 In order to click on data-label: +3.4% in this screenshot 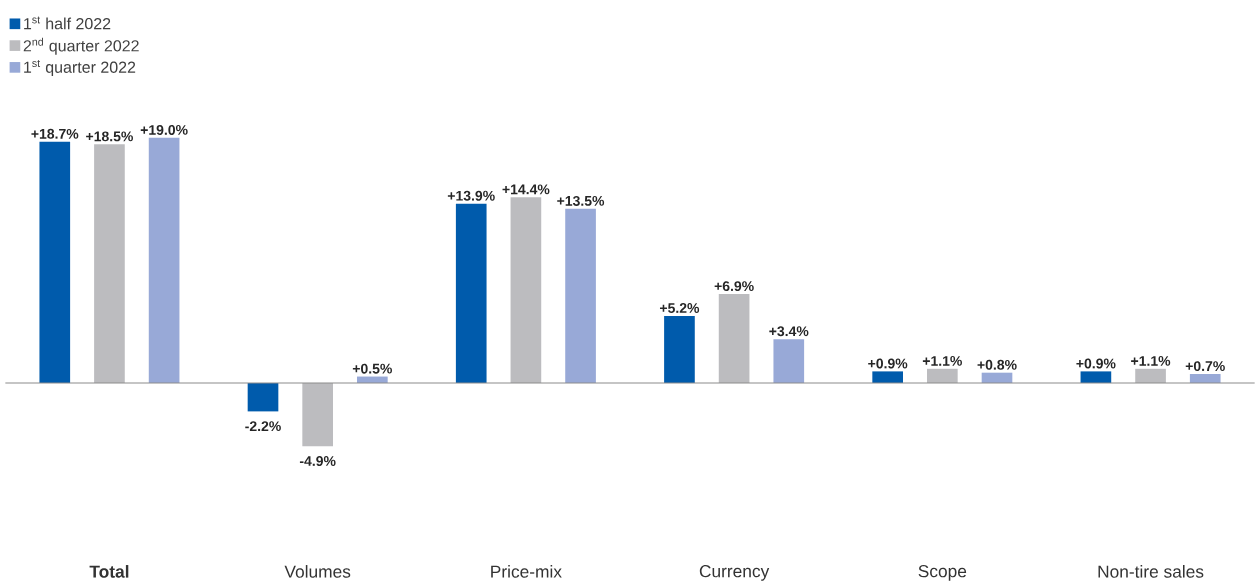, I will do `click(789, 331)`.